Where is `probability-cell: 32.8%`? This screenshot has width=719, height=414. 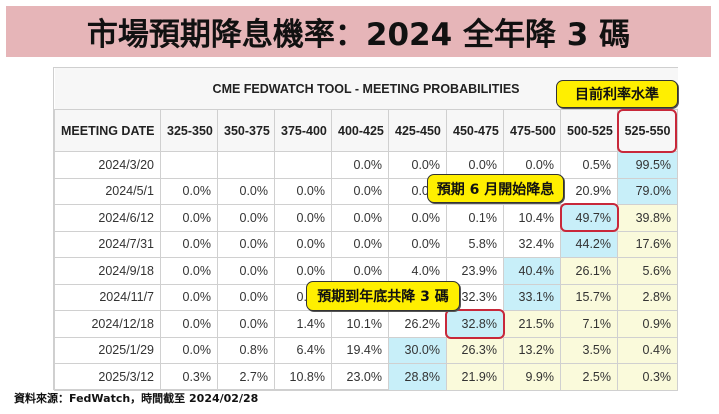 probability-cell: 32.8% is located at coordinates (475, 324).